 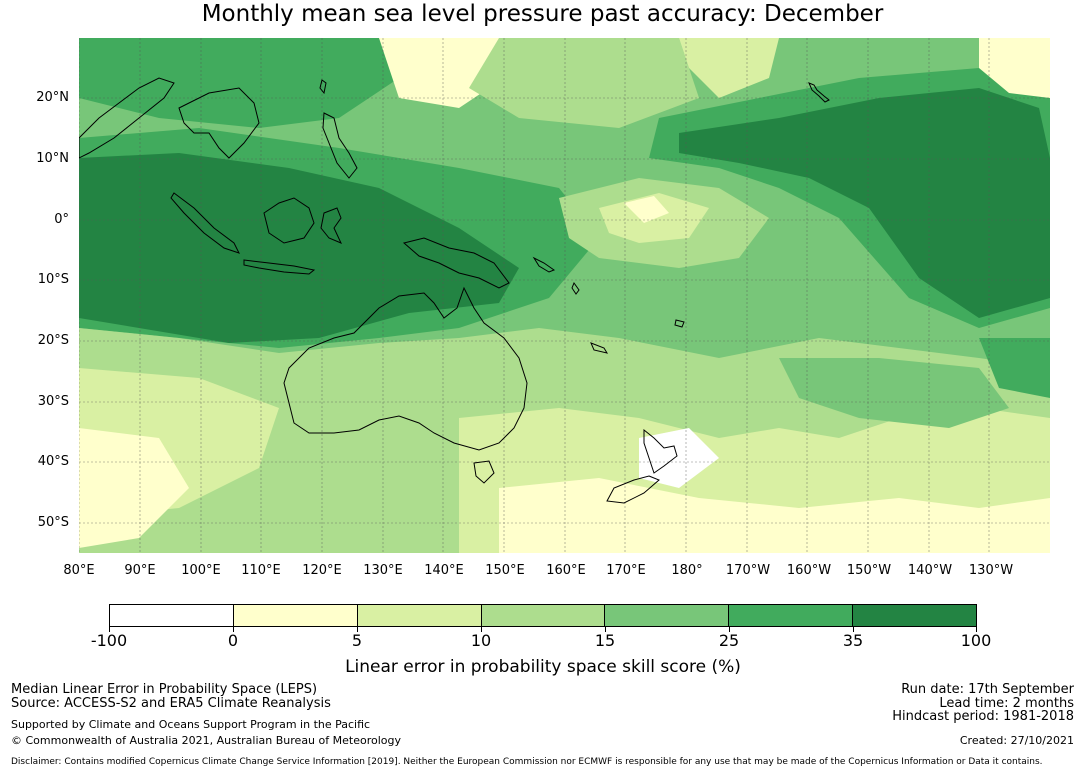 What do you see at coordinates (140, 570) in the screenshot?
I see `lon-label-90e: 90°E` at bounding box center [140, 570].